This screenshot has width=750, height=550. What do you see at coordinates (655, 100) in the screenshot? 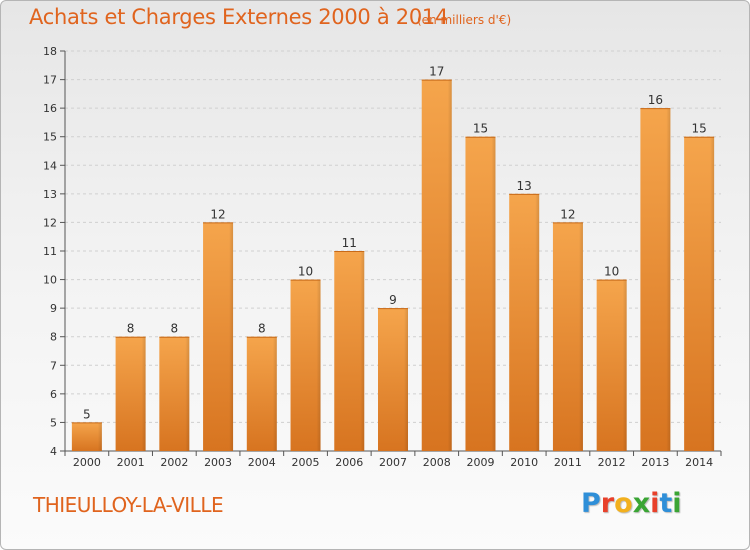
I see `bar-value-label: 16` at bounding box center [655, 100].